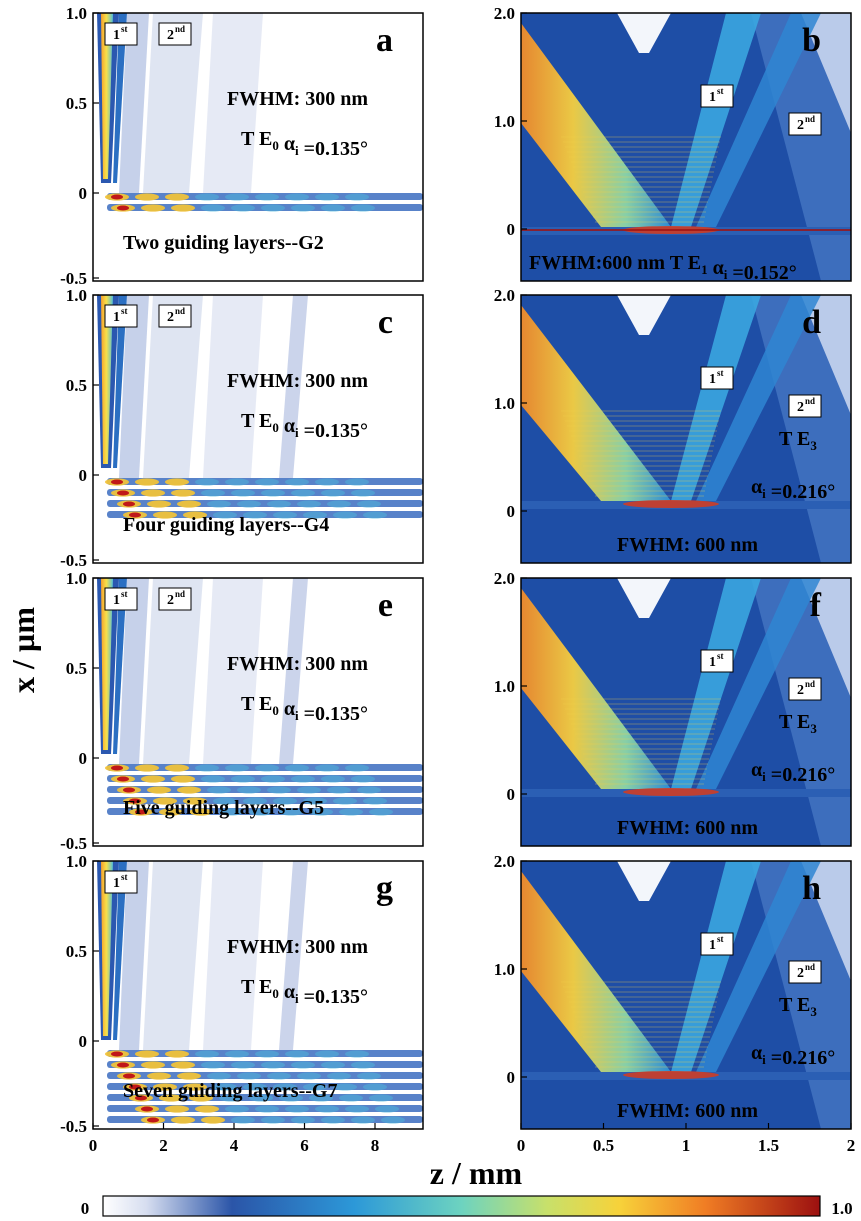  I want to click on panel-letter: b, so click(811, 40).